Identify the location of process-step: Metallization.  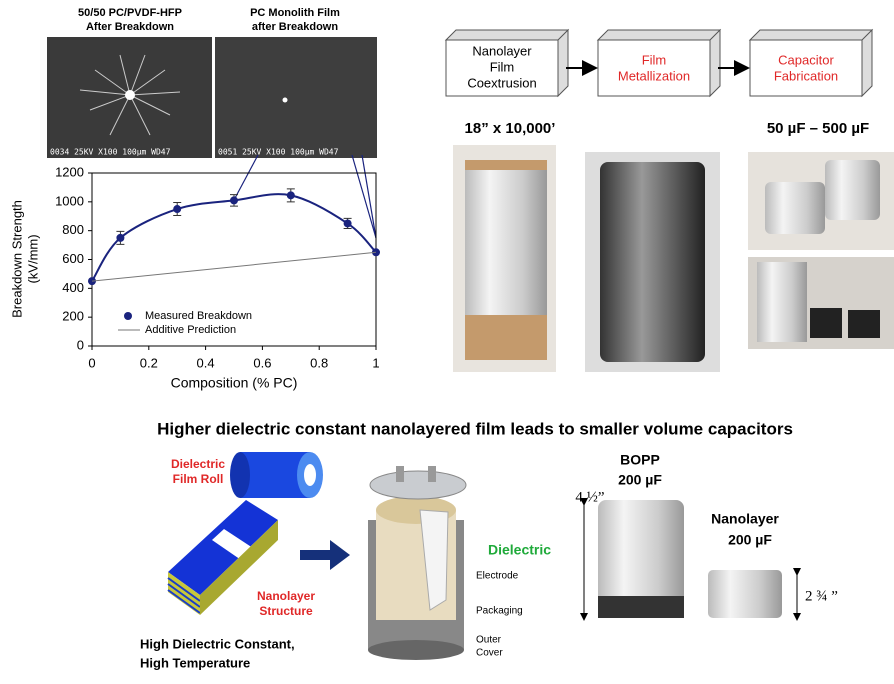
(654, 75).